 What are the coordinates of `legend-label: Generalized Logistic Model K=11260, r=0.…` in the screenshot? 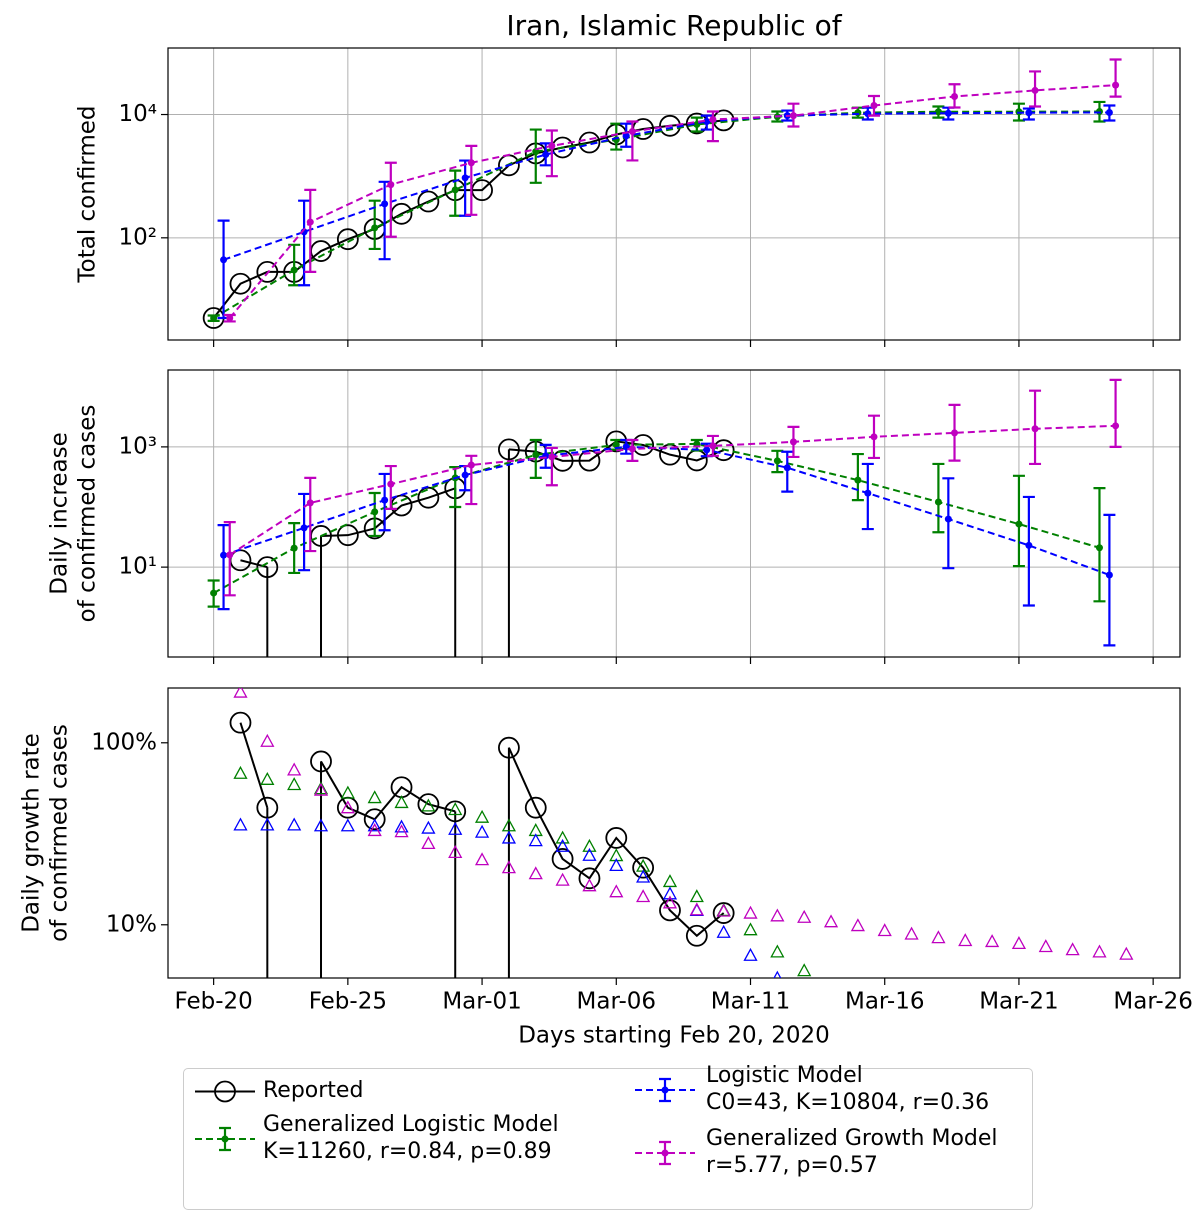 It's located at (411, 1138).